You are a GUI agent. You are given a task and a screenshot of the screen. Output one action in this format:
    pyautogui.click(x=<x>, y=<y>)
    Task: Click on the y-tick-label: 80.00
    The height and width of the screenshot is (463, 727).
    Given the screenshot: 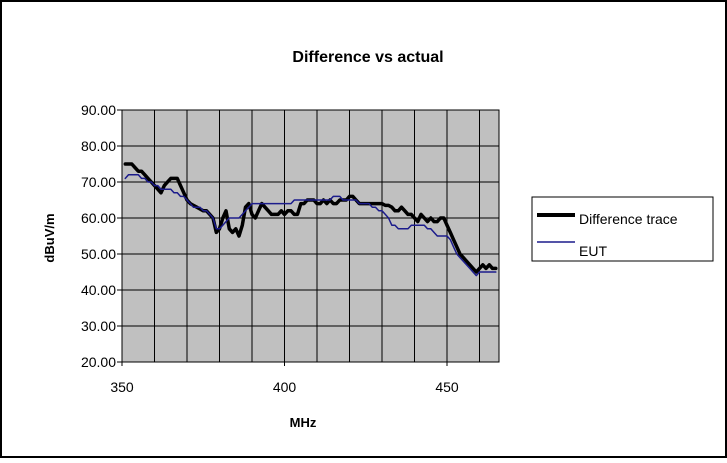 What is the action you would take?
    pyautogui.click(x=98, y=146)
    